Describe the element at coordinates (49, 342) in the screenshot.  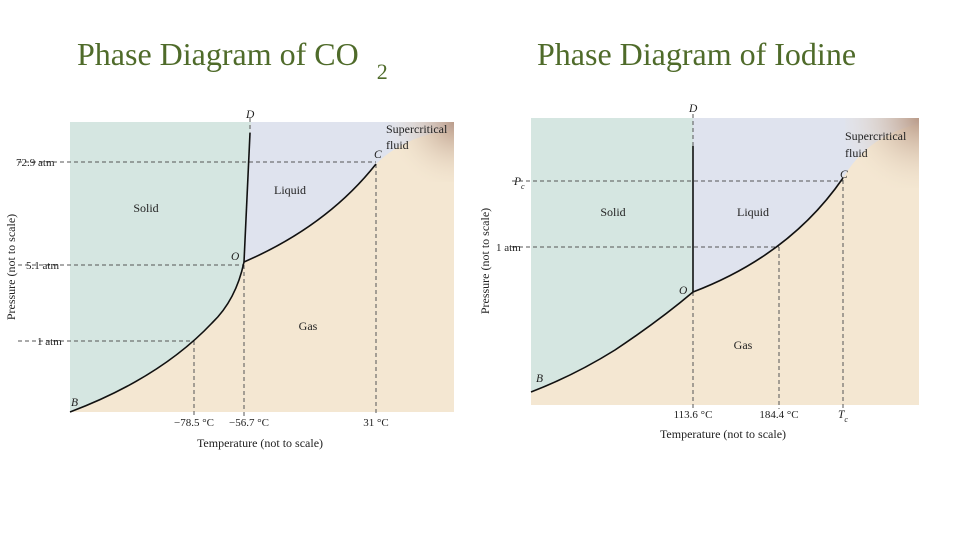
I see `co2-pressure-1atm: 1 atm` at that location.